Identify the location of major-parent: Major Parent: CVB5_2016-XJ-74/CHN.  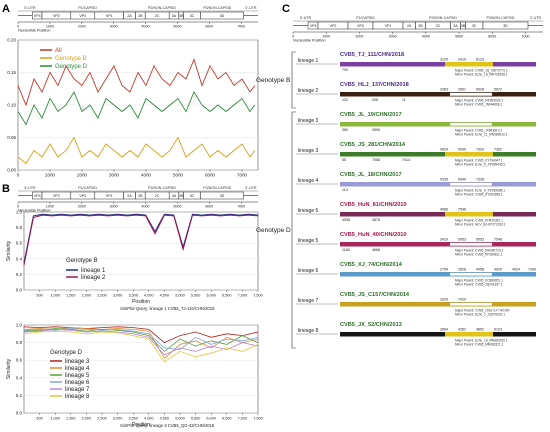
(482, 311).